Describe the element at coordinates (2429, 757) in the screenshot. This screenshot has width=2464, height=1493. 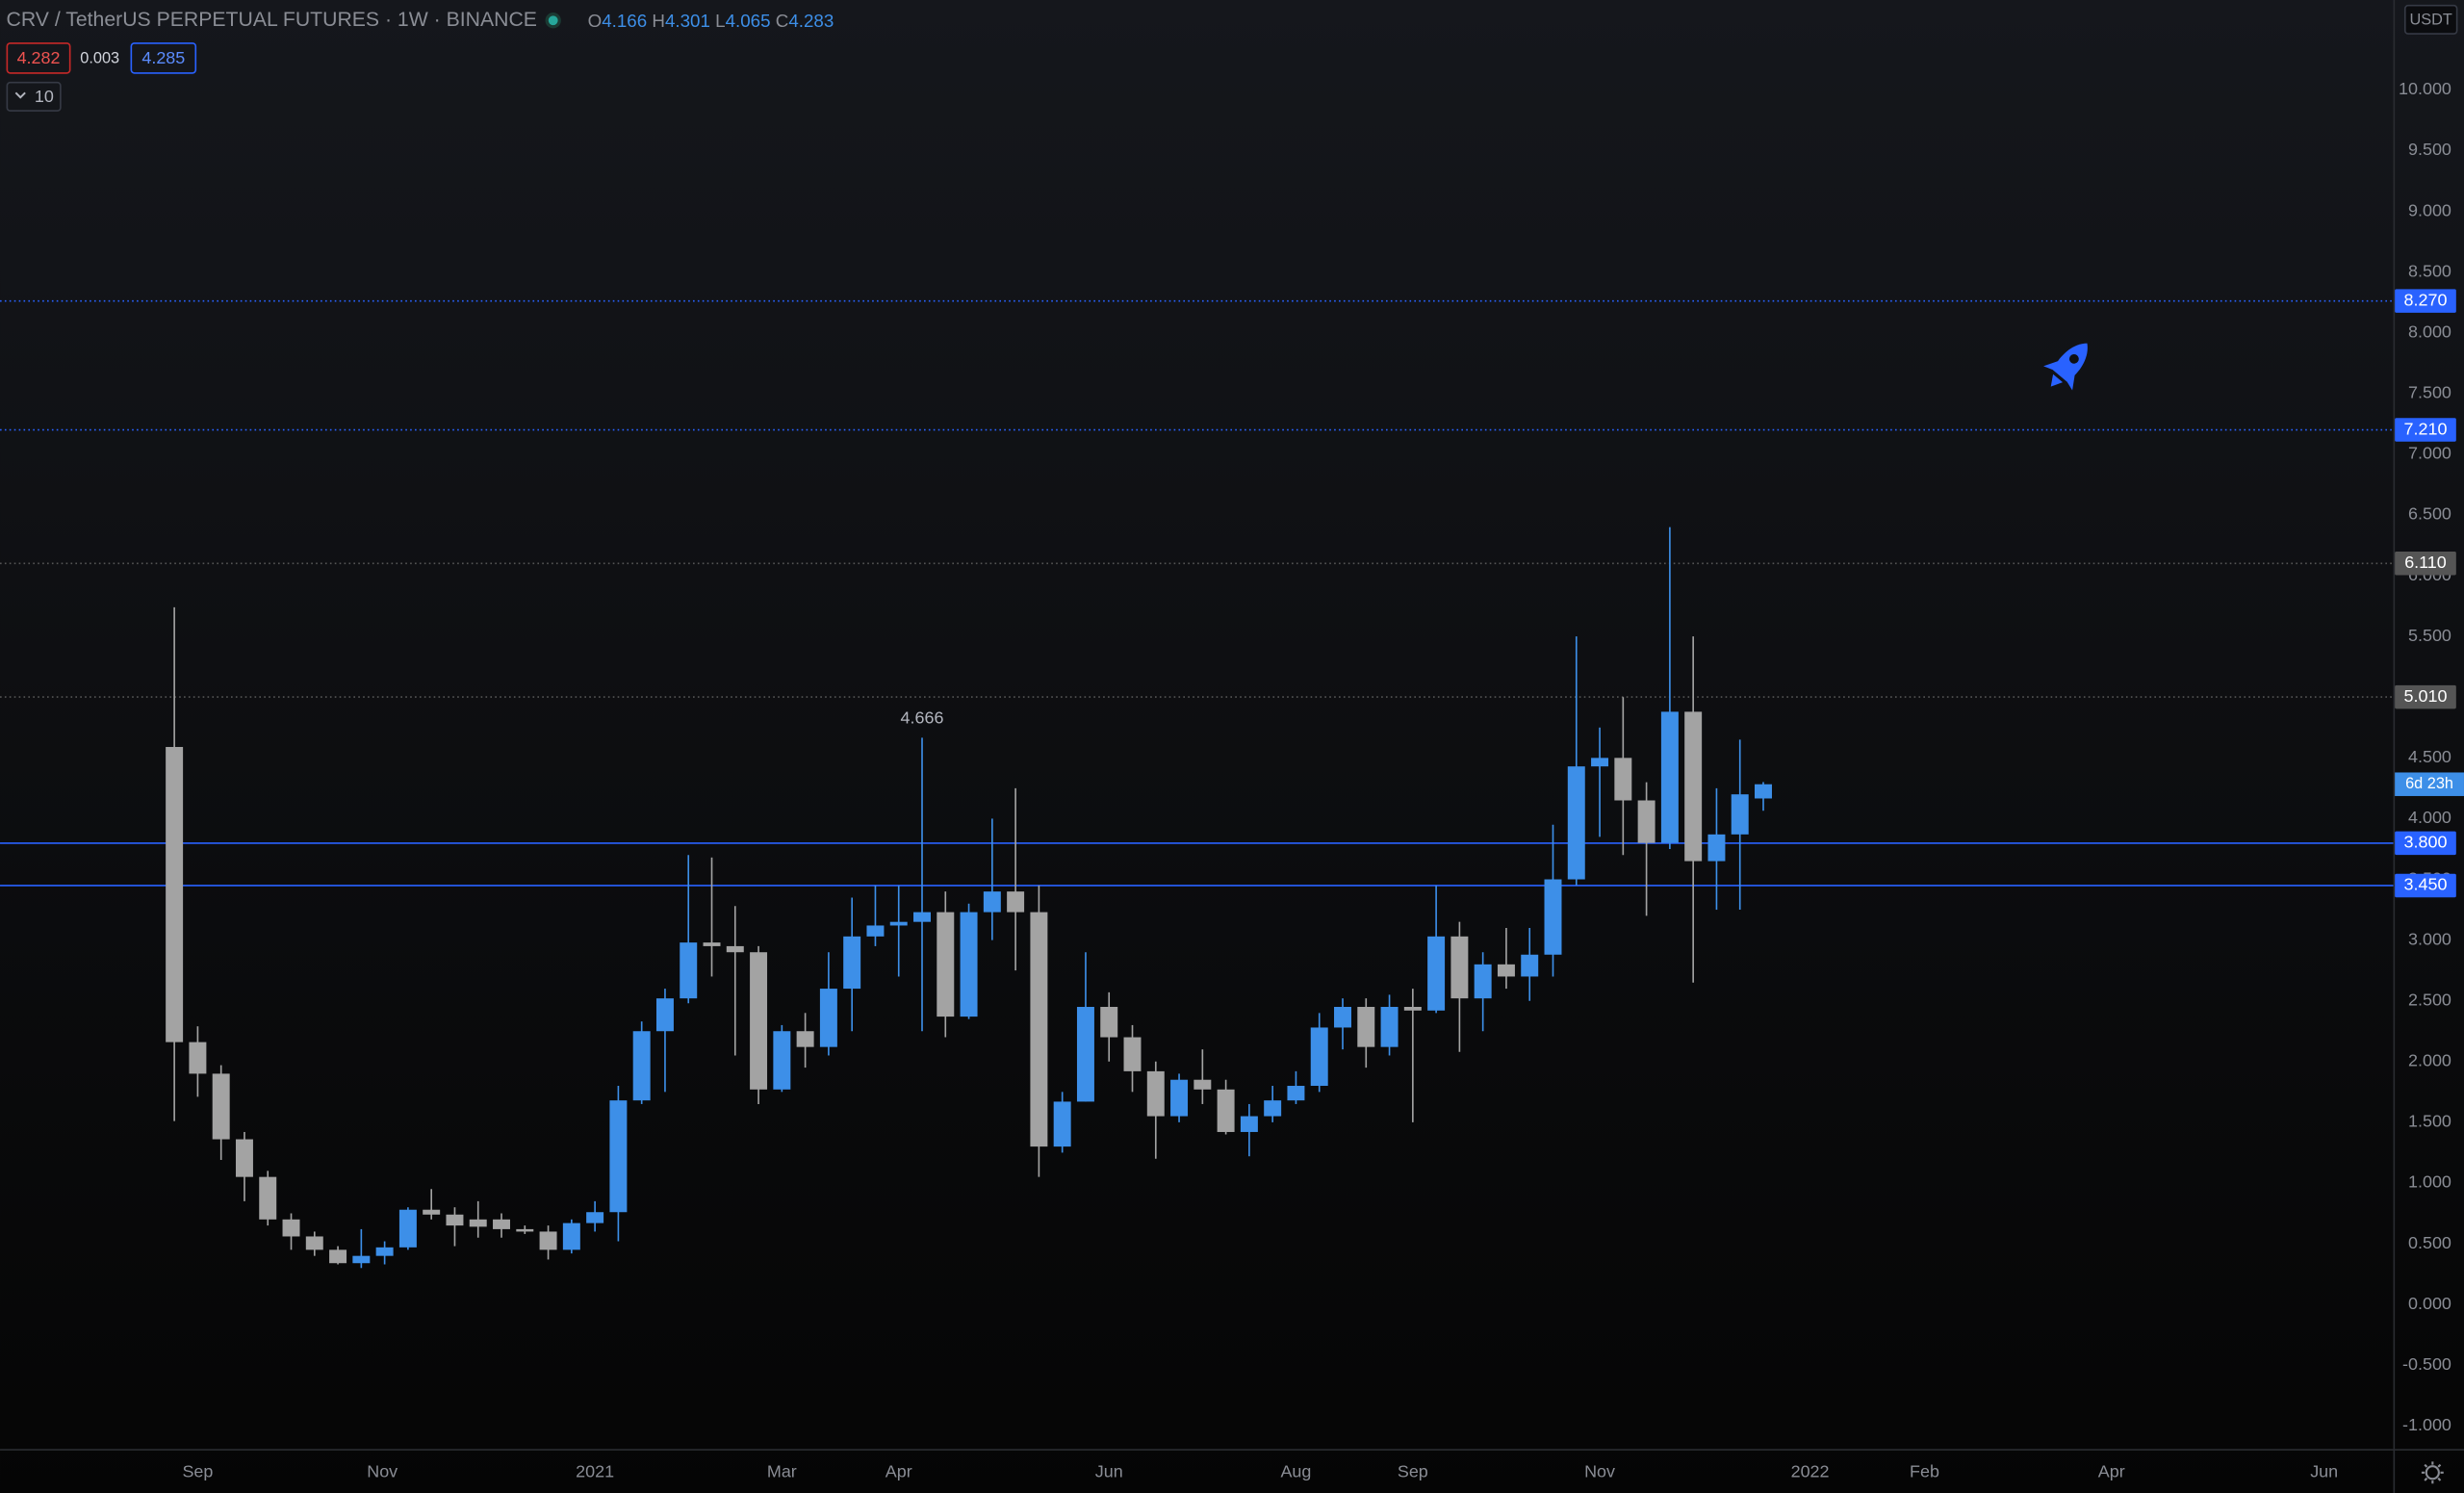
I see `y-tick-label: 4.500` at that location.